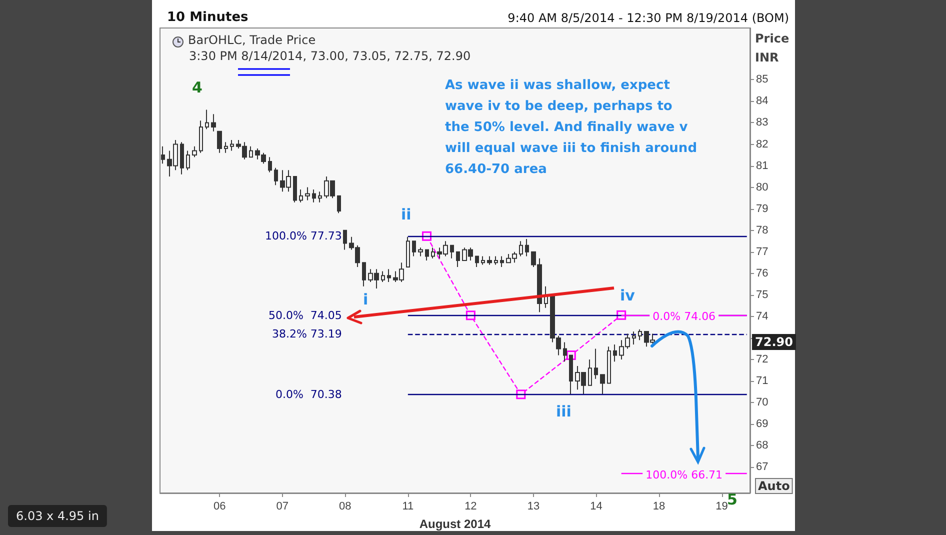 The height and width of the screenshot is (535, 946). Describe the element at coordinates (649, 18) in the screenshot. I see `chart-subtitle: 9:40 AM 8/5/2014 - 12:30 PM 8/19/2014 (BOM)` at that location.